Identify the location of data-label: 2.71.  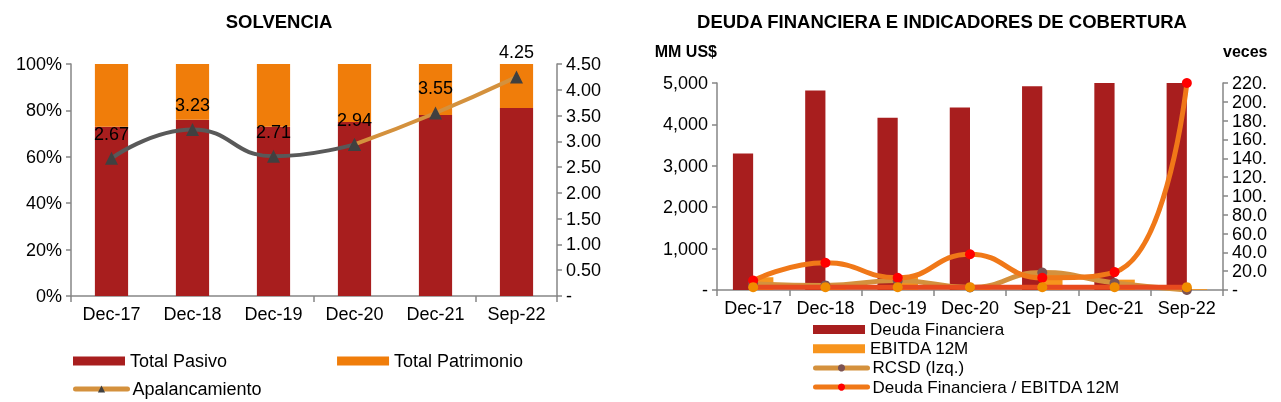
(273, 131).